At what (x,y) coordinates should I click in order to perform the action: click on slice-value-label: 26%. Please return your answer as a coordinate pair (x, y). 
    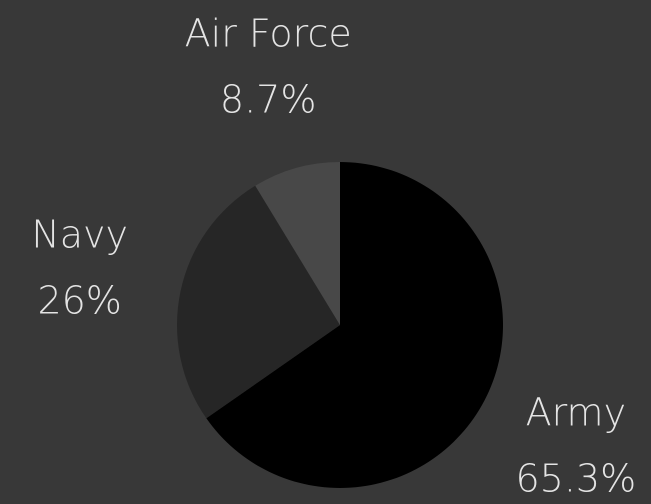
    Looking at the image, I should click on (79, 301).